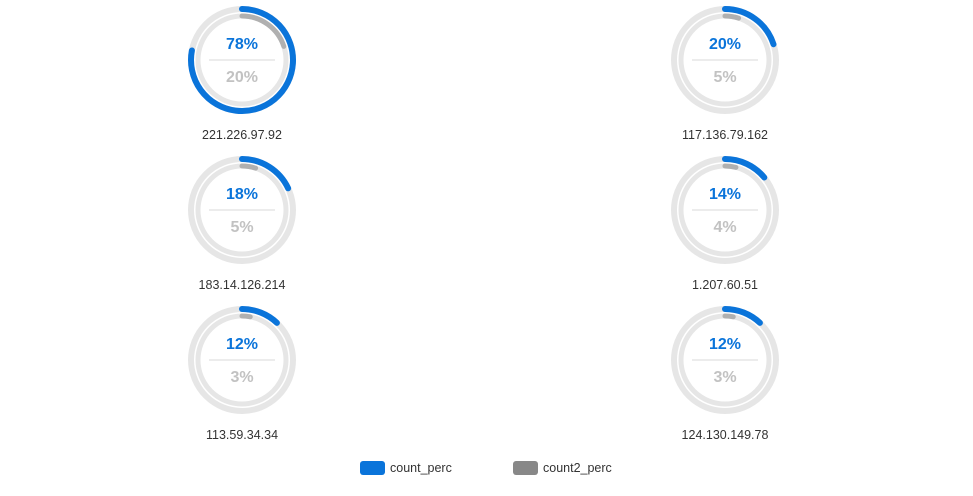 The image size is (973, 496). I want to click on legend: count_perc count2_perc, so click(486, 471).